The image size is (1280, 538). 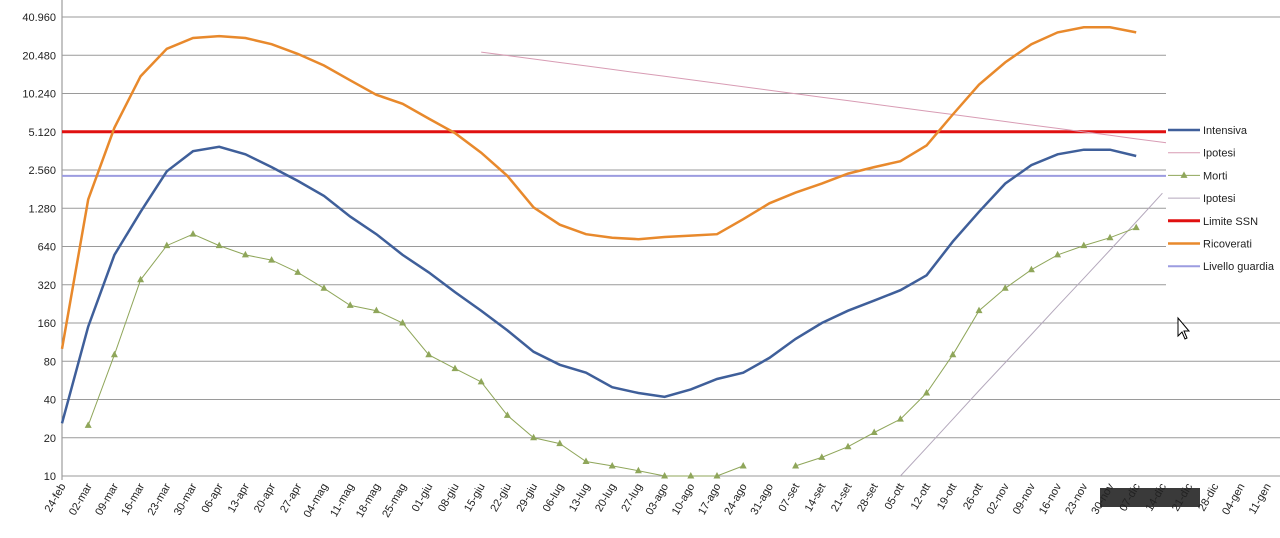 I want to click on x-tick-label: 11-mag, so click(x=342, y=501).